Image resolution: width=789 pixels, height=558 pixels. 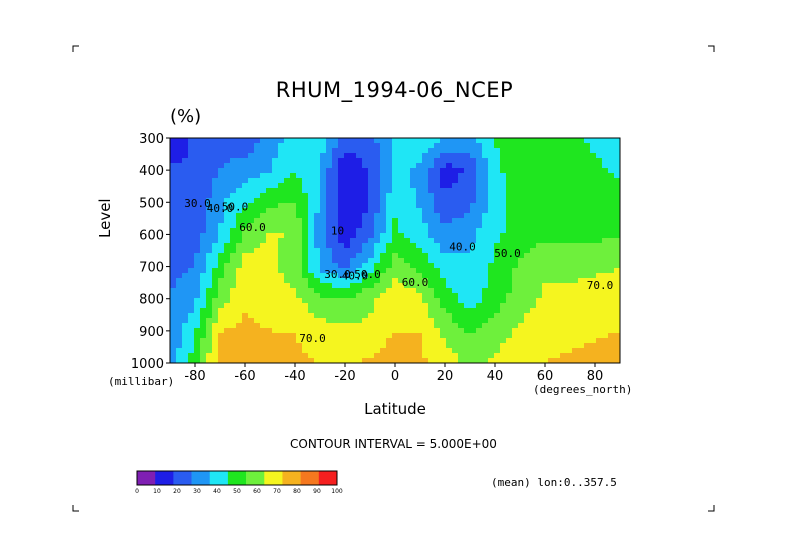 I want to click on colorbar-swatch, so click(x=164, y=478).